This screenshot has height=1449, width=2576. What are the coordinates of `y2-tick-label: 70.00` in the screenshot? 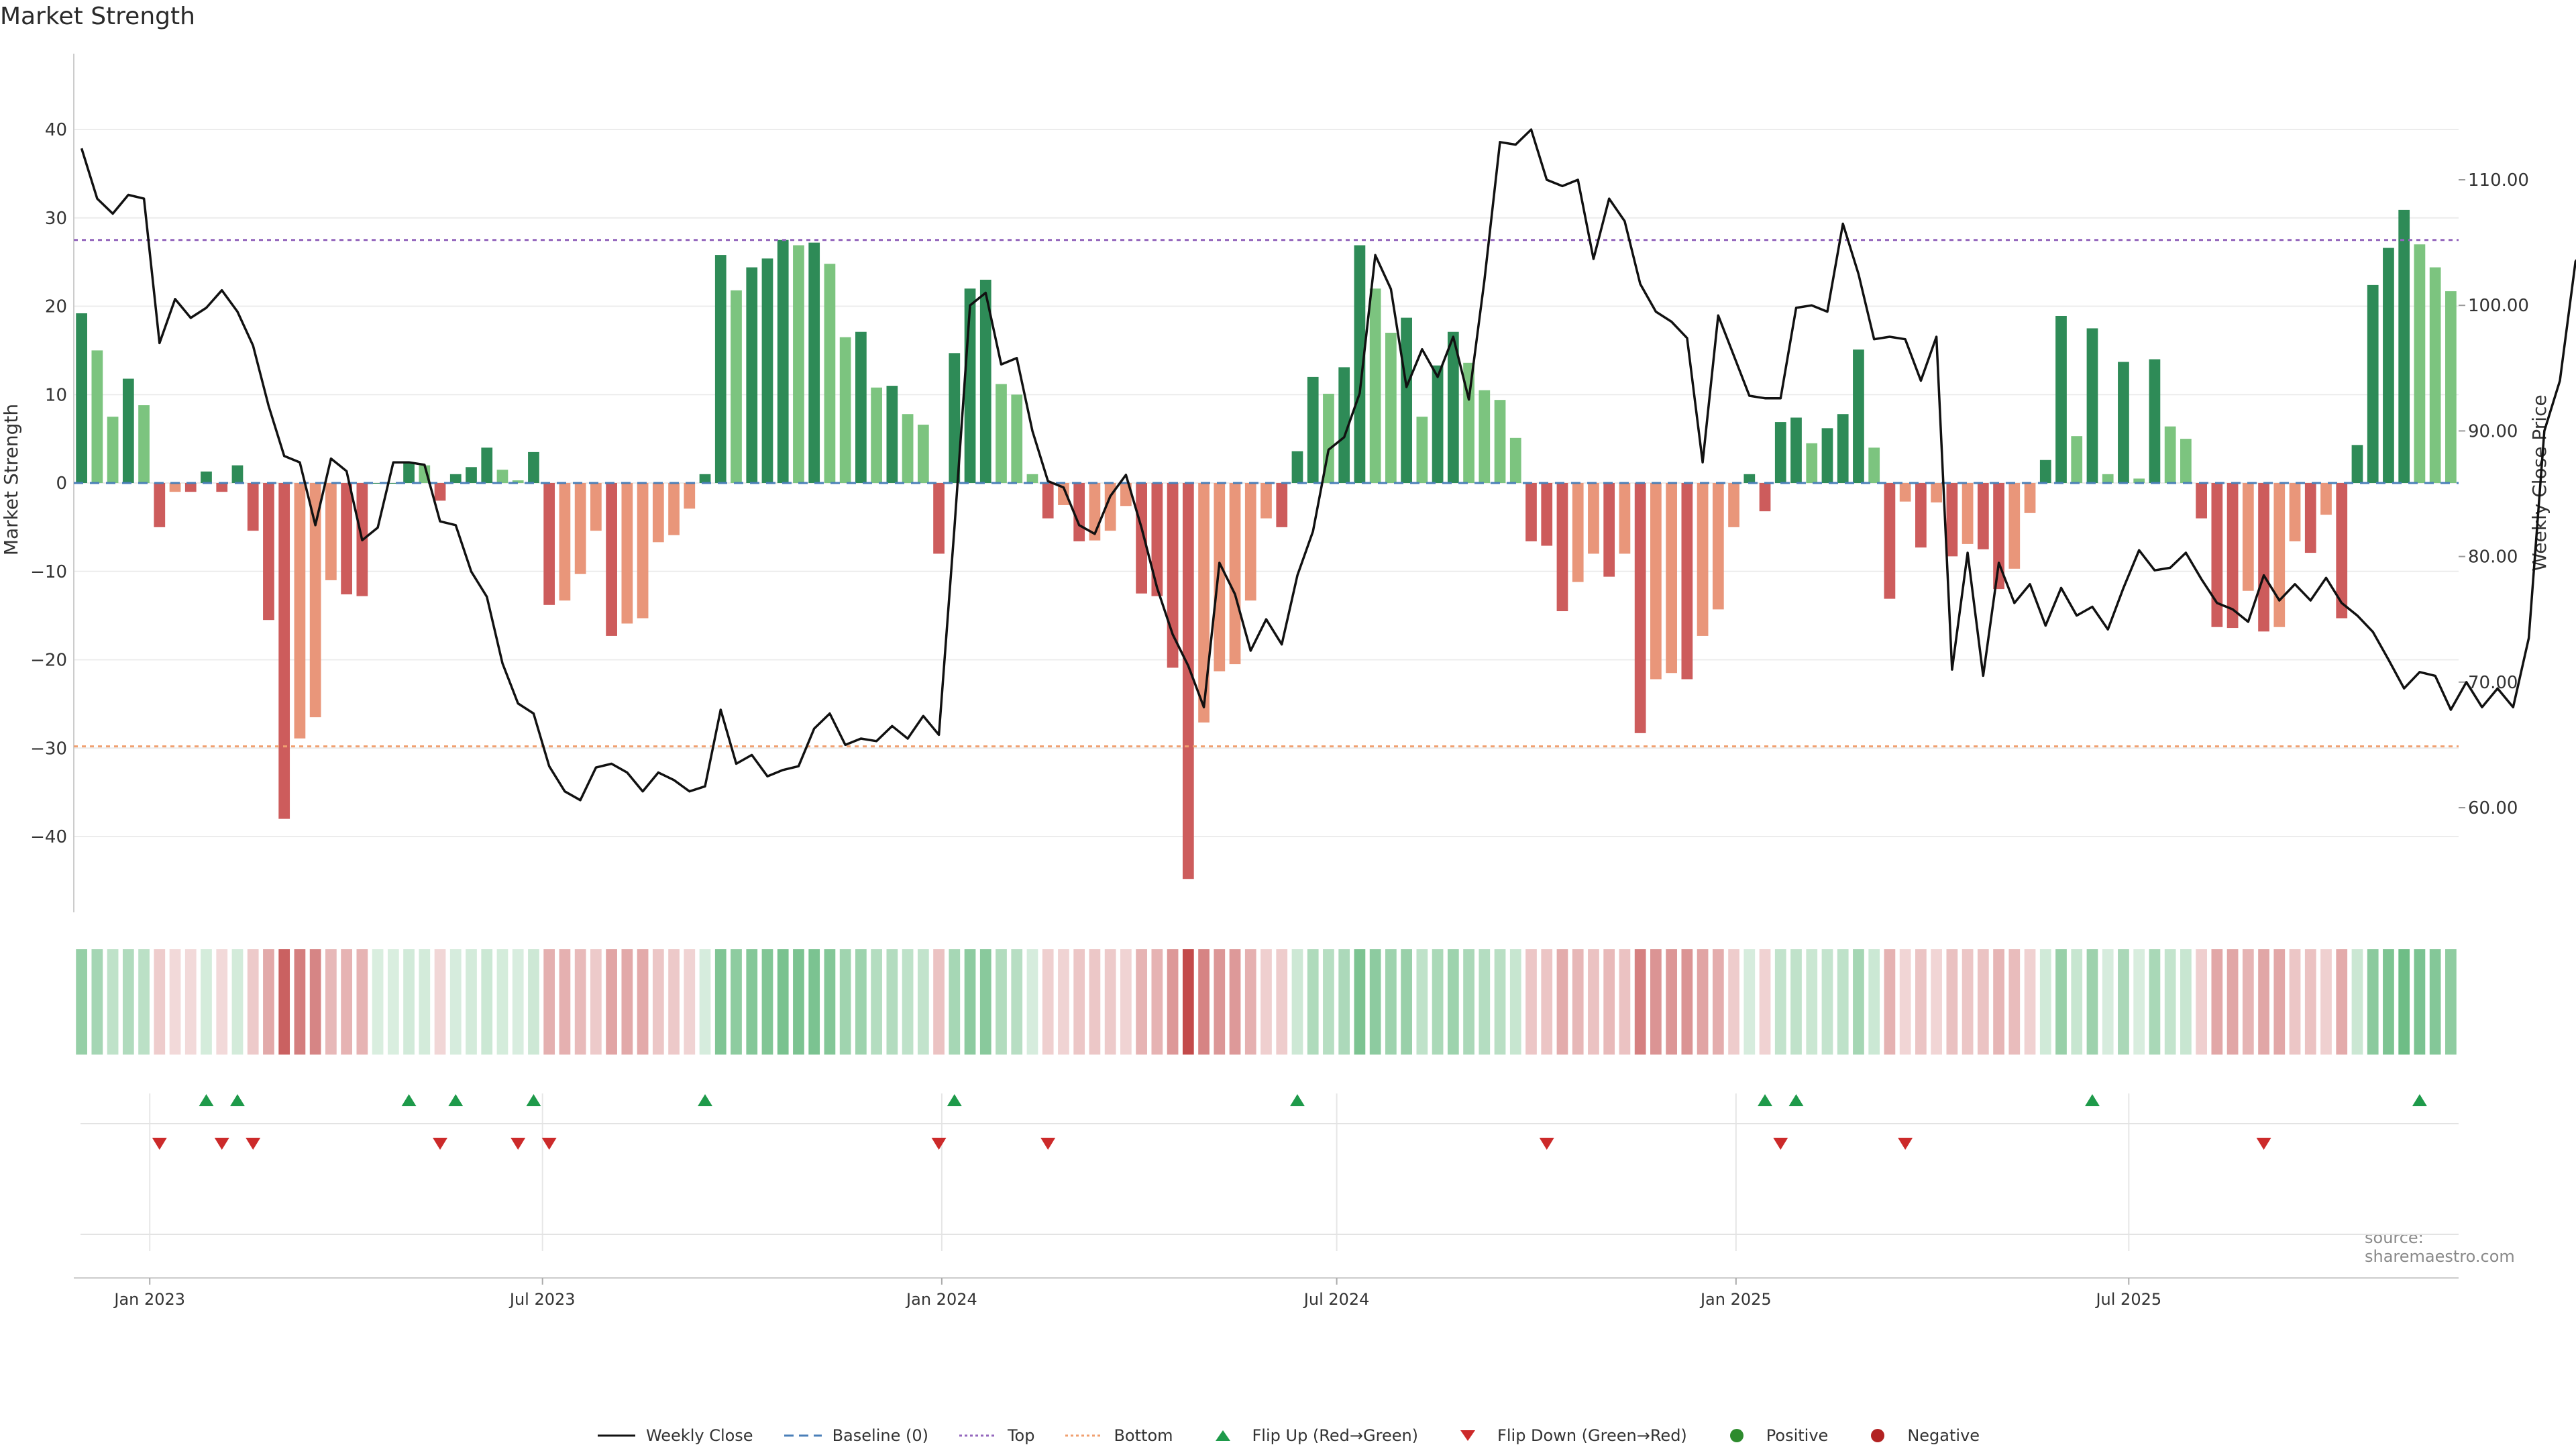 It's located at (2493, 683).